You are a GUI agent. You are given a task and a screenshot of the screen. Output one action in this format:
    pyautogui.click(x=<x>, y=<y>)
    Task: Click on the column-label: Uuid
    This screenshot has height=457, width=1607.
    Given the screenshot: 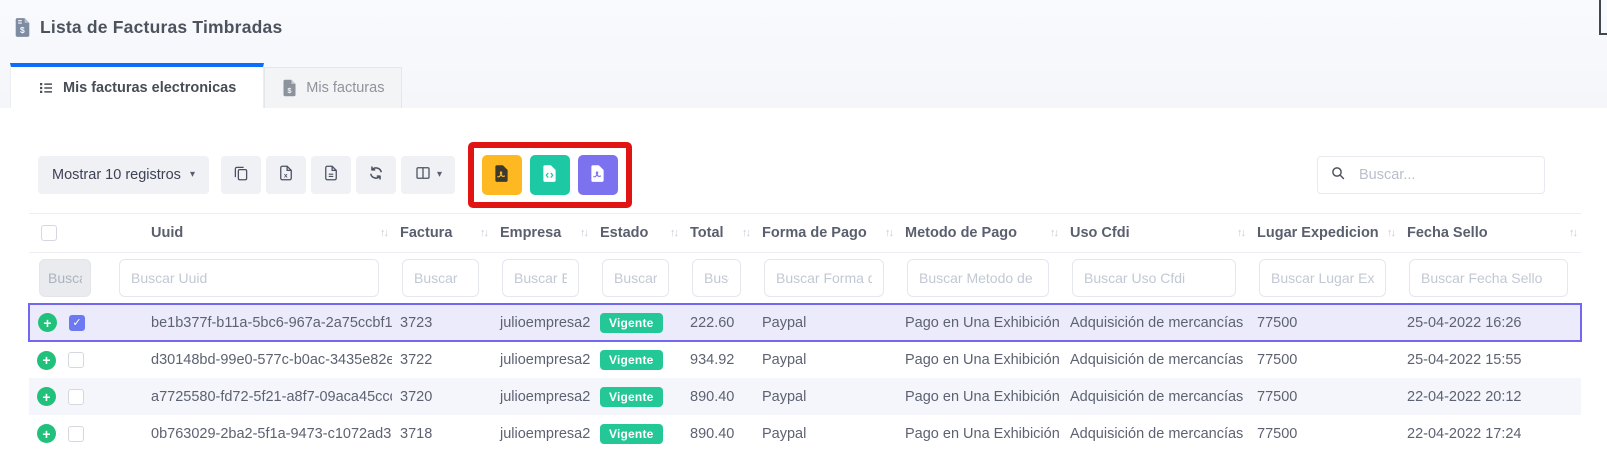 What is the action you would take?
    pyautogui.click(x=167, y=233)
    